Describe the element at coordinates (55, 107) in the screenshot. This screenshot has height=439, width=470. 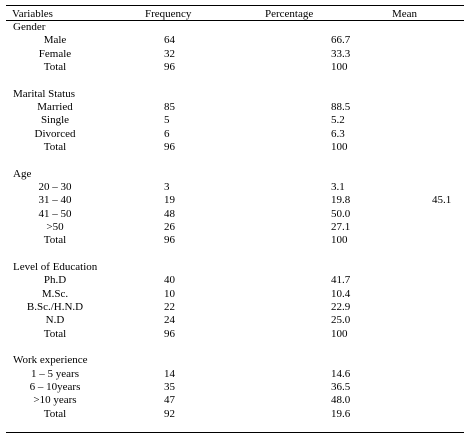
I see `row-label: Married` at that location.